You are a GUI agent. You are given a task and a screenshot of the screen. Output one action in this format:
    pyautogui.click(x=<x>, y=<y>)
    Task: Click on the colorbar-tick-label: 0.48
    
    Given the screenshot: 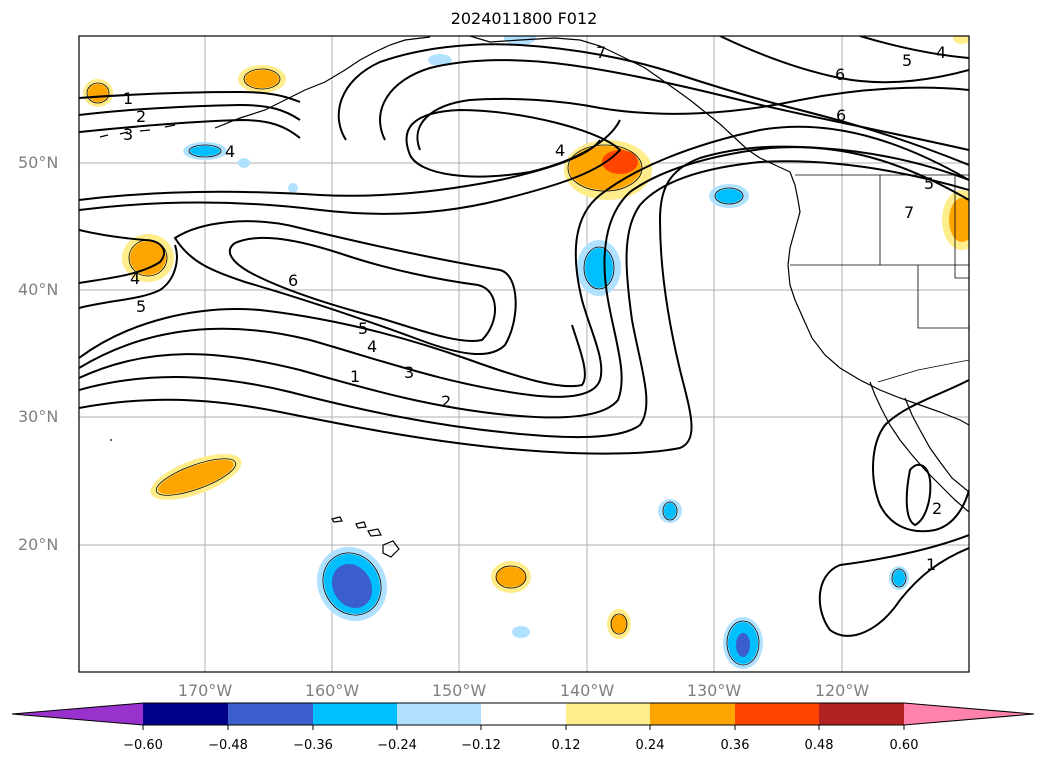 What is the action you would take?
    pyautogui.click(x=819, y=745)
    